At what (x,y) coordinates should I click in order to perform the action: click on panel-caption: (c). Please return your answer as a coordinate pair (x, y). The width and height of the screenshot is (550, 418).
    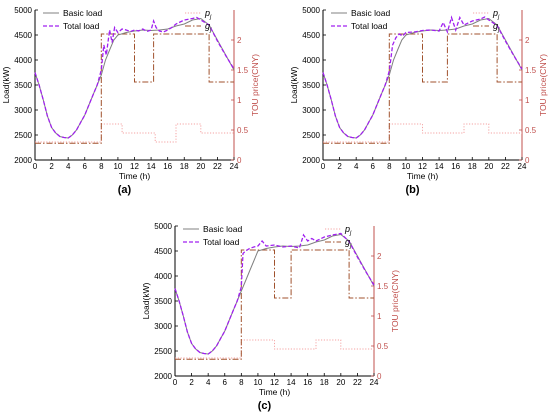
    Looking at the image, I should click on (265, 406).